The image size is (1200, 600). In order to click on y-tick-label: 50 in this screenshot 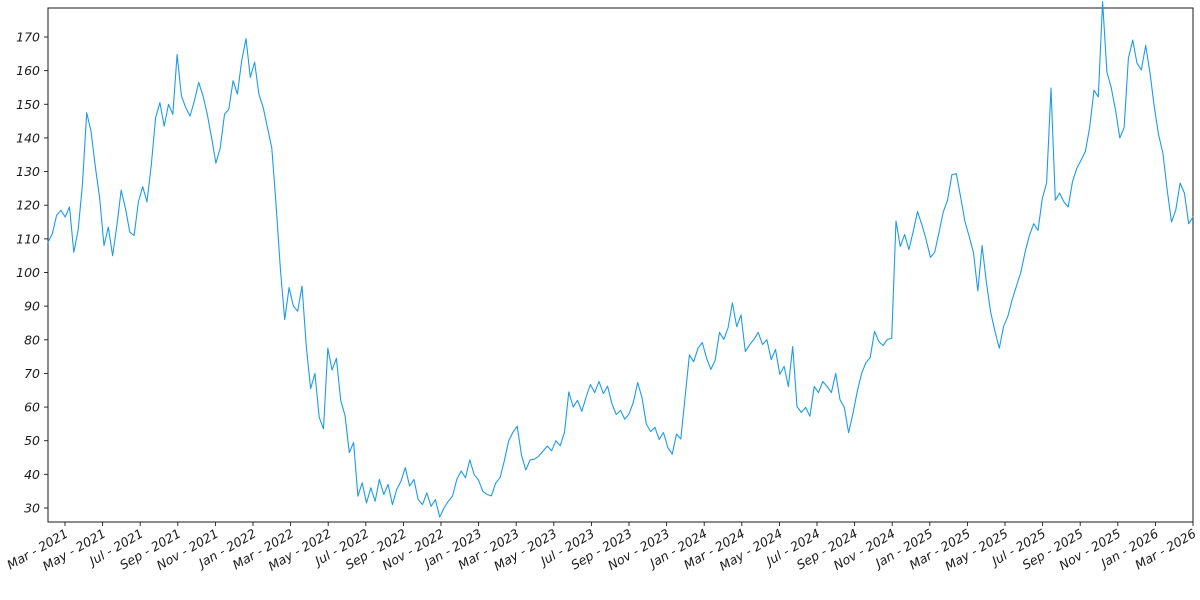, I will do `click(32, 440)`.